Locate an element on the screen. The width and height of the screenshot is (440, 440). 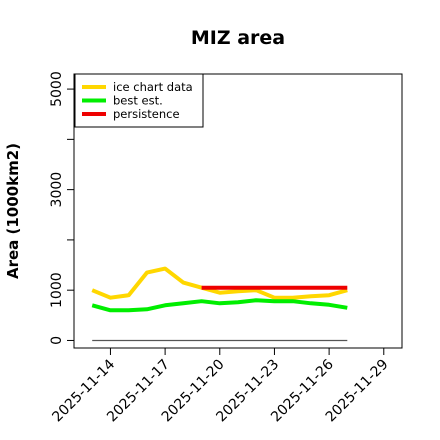
y-tick-label: 3000 is located at coordinates (57, 190).